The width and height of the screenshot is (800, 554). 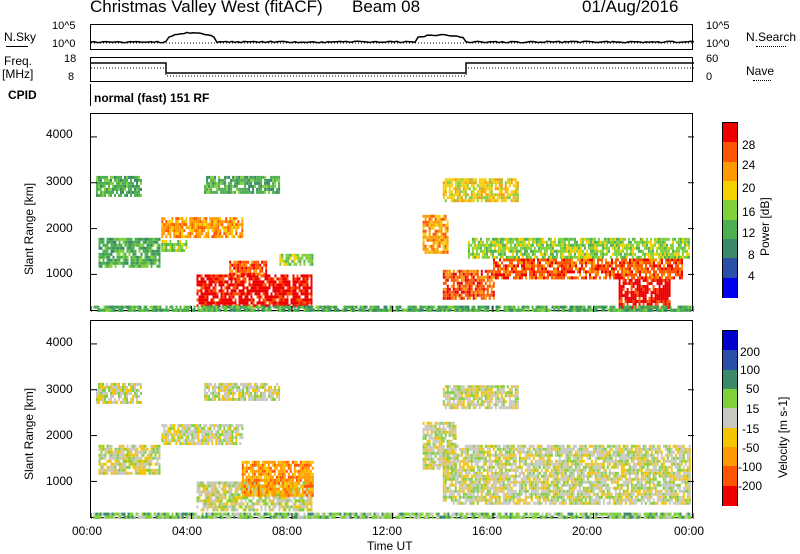 What do you see at coordinates (59, 435) in the screenshot?
I see `velocity-ytick: 2000` at bounding box center [59, 435].